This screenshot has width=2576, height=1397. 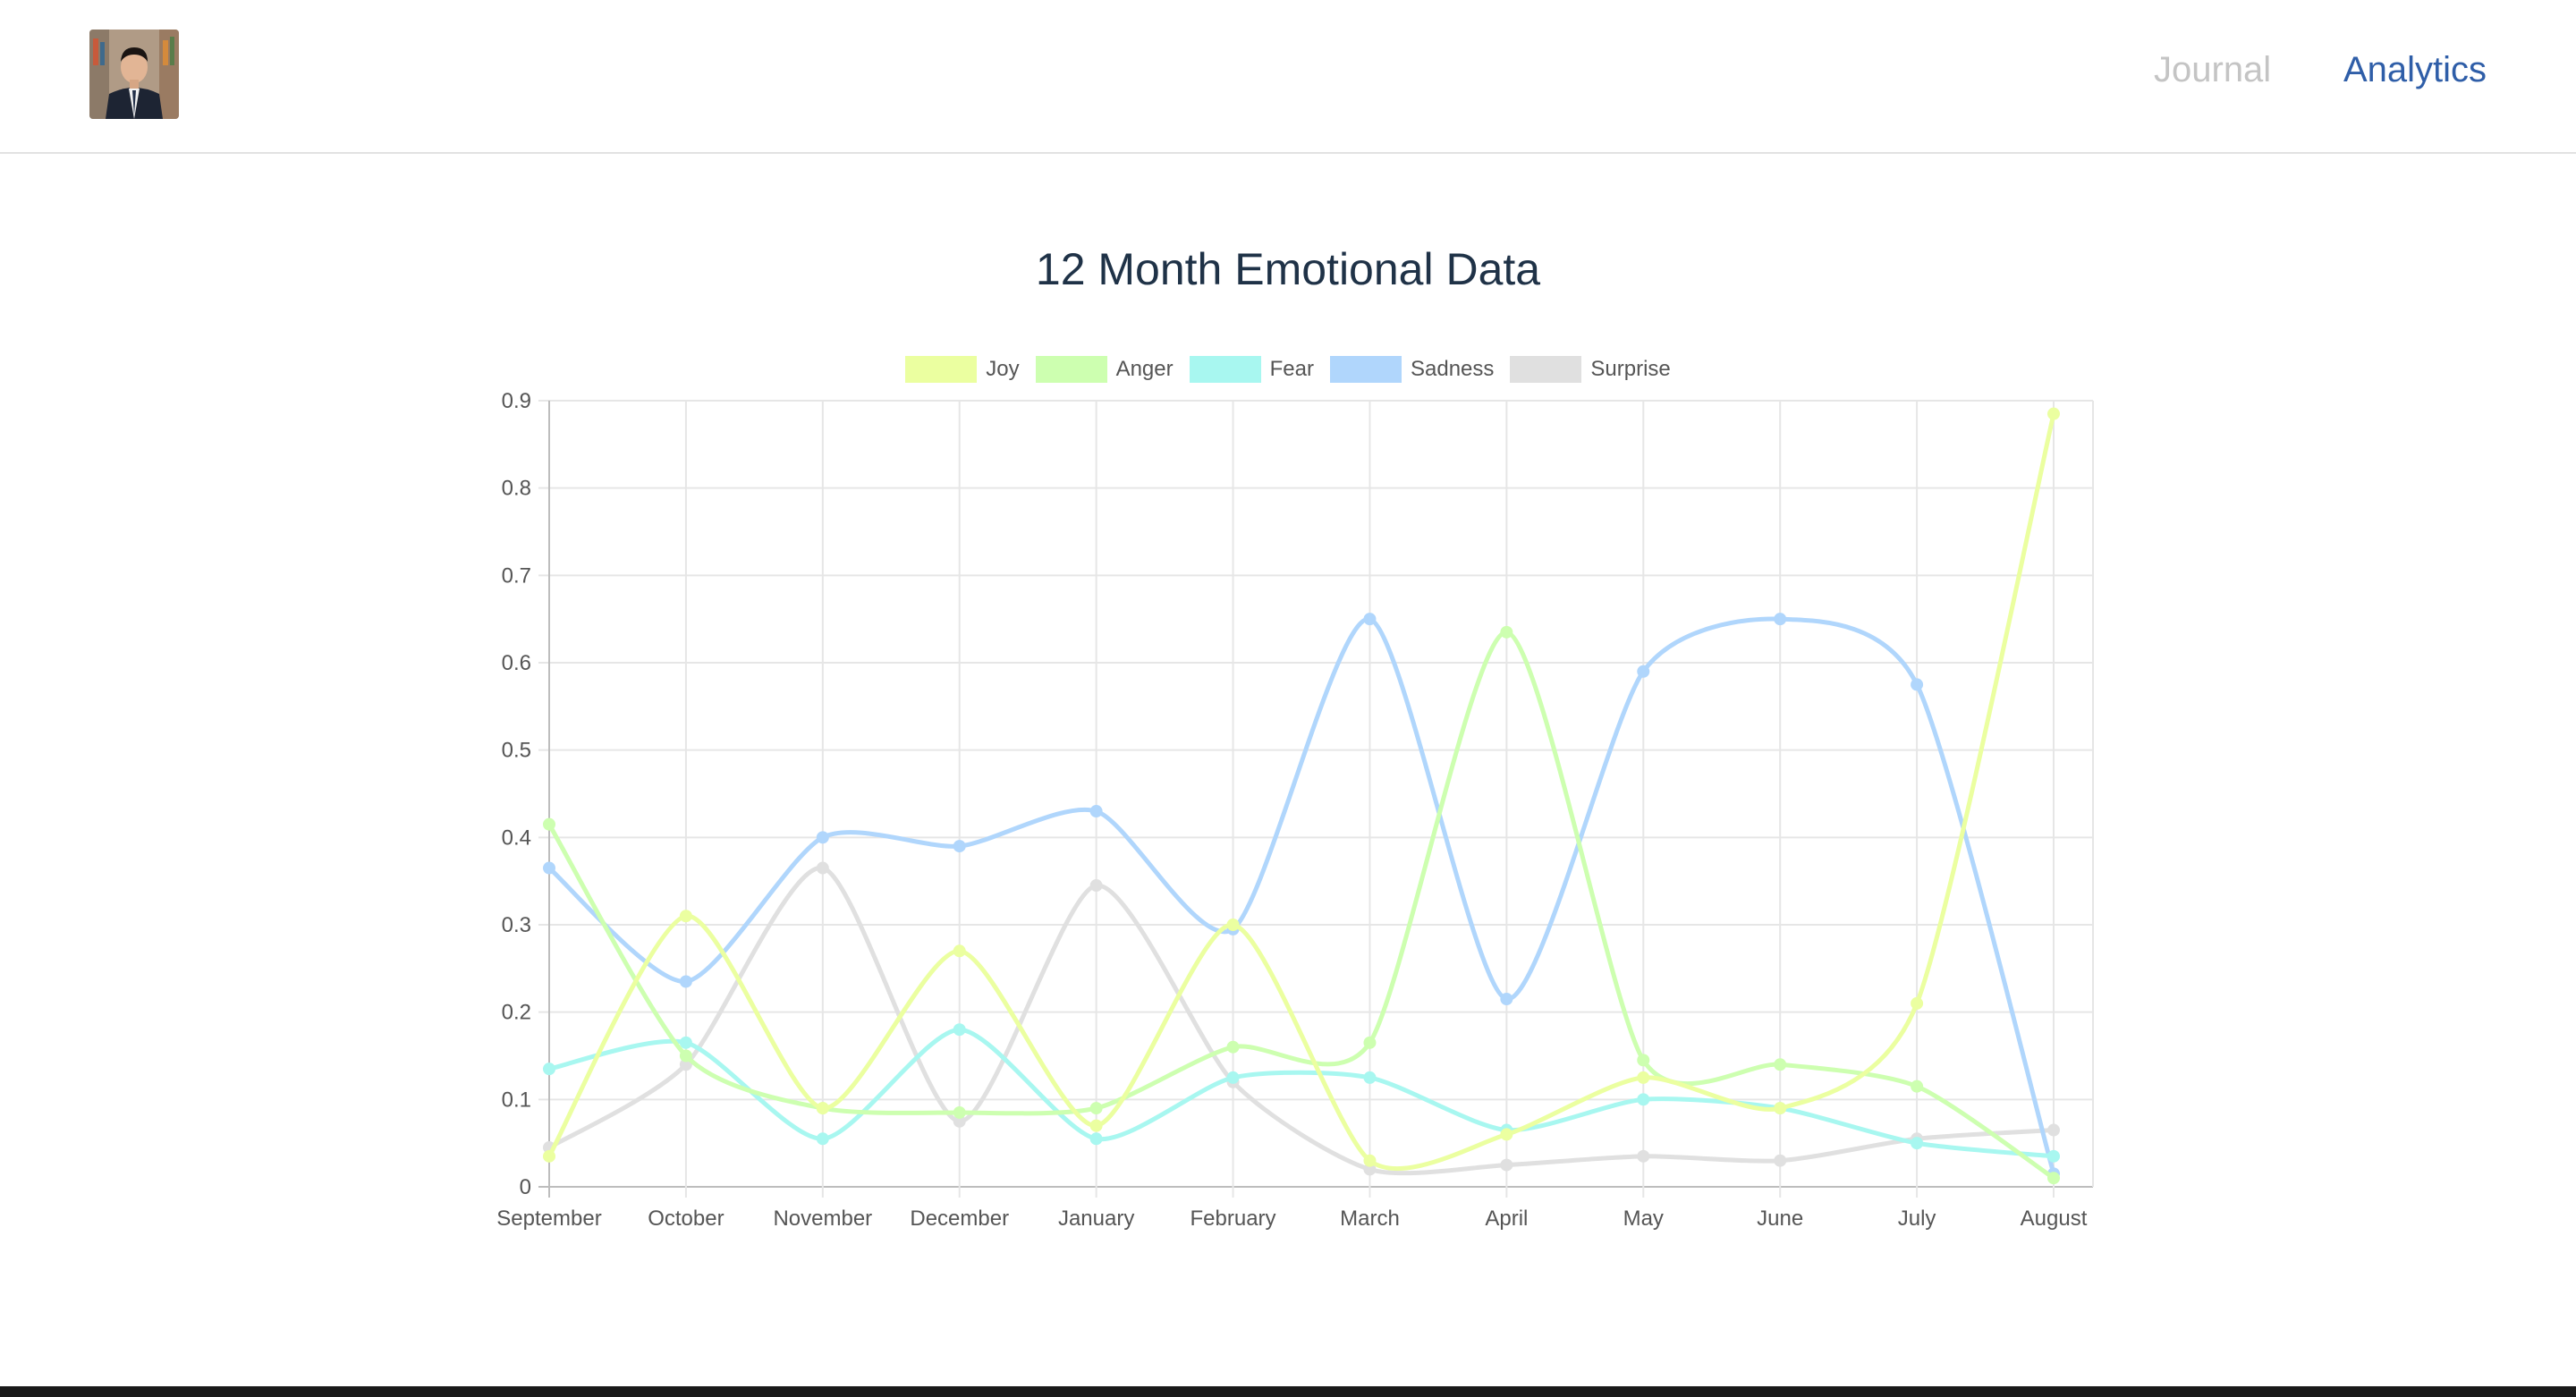 What do you see at coordinates (1546, 370) in the screenshot?
I see `legend-swatch-surprise` at bounding box center [1546, 370].